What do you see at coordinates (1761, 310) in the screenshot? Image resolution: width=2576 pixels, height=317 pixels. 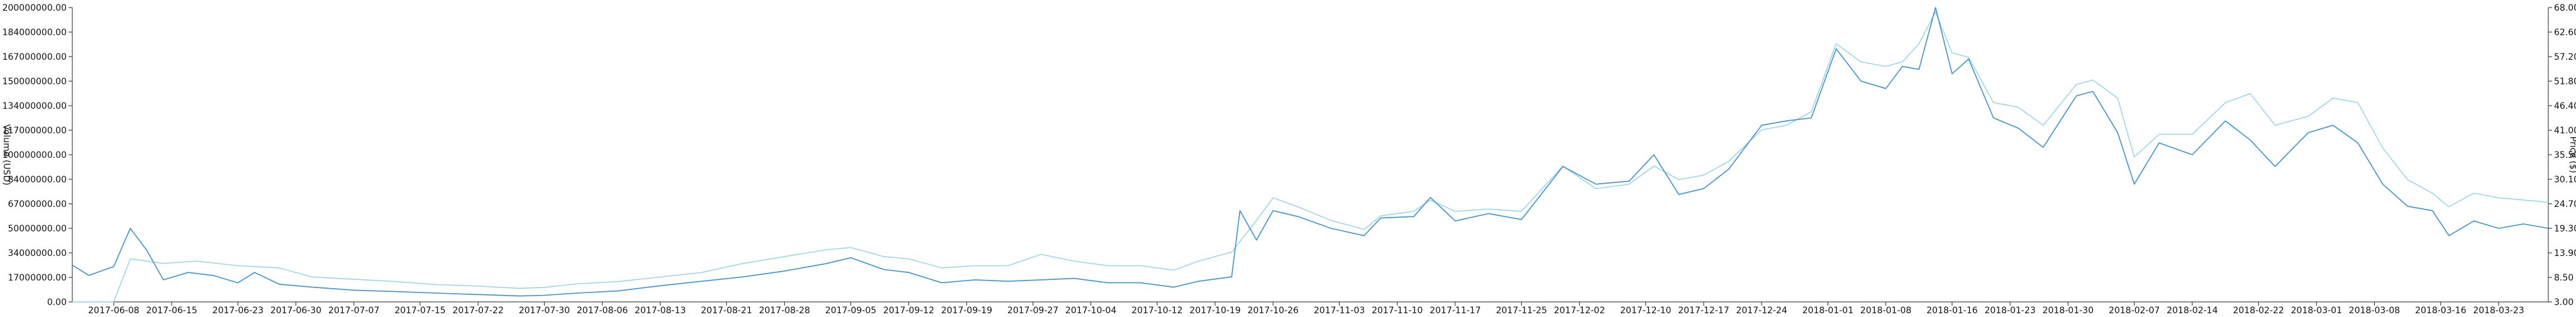 I see `x-tick-label: 2017-12-24` at bounding box center [1761, 310].